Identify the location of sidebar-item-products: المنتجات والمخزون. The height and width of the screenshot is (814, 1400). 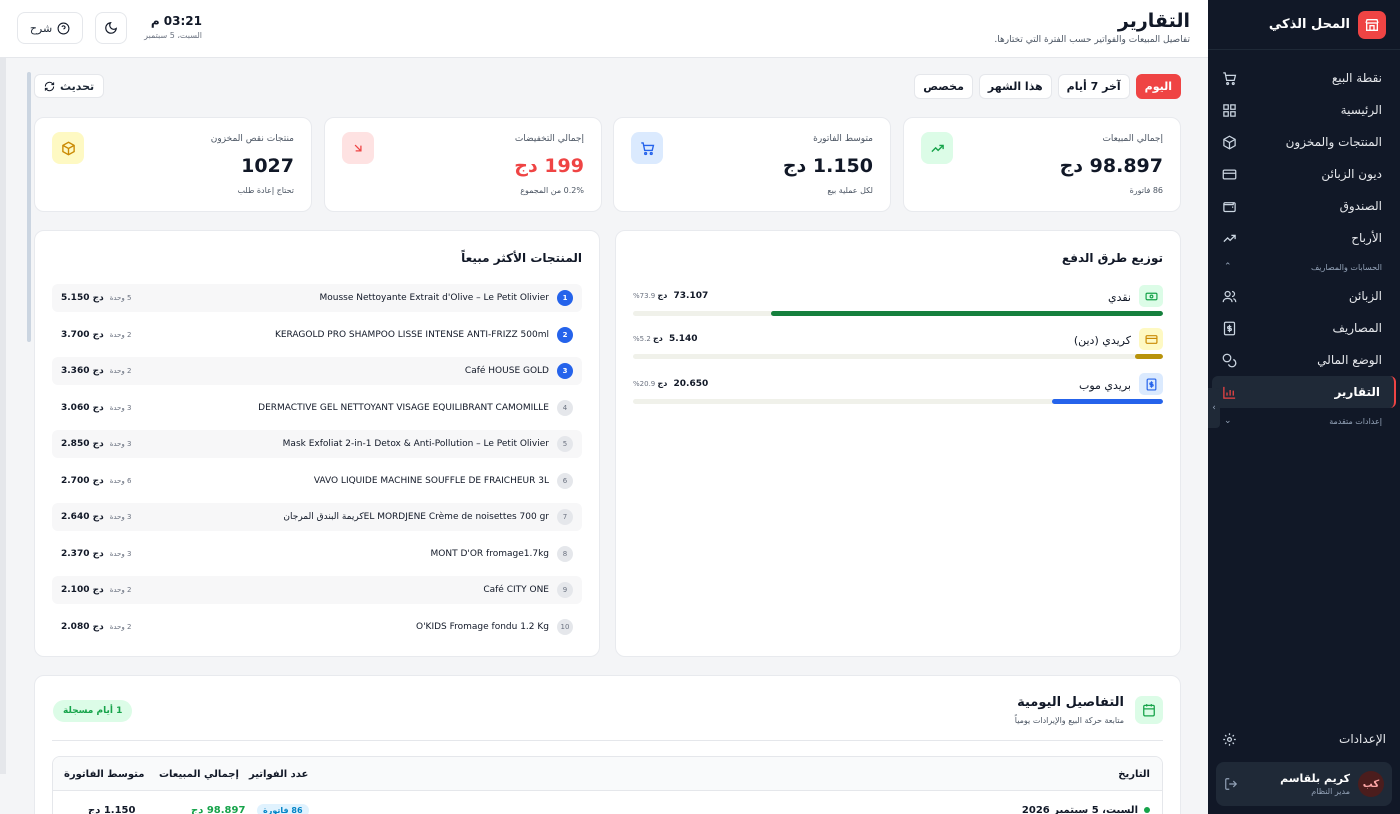
(1304, 142).